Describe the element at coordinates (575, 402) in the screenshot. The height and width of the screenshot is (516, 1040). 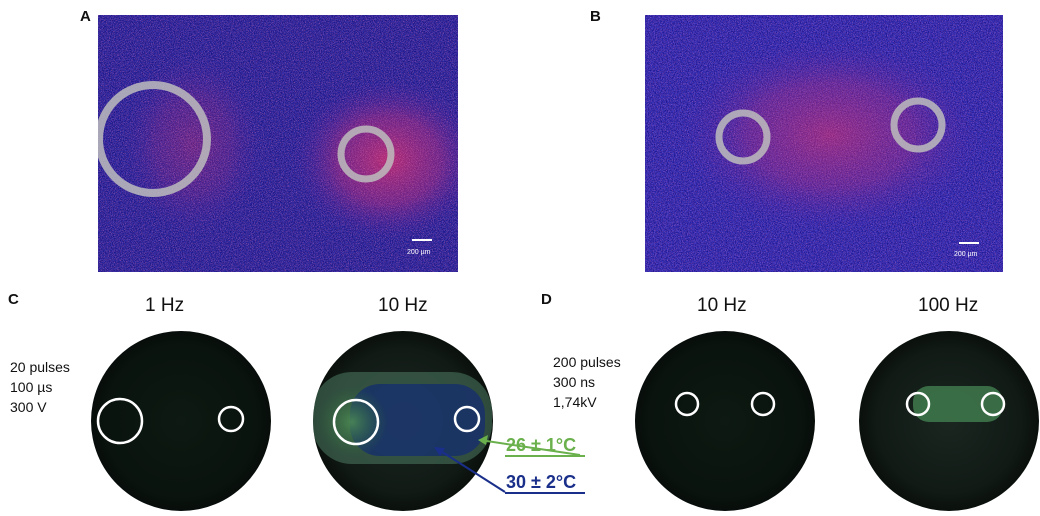
I see `param-voltage: 1,74kV` at that location.